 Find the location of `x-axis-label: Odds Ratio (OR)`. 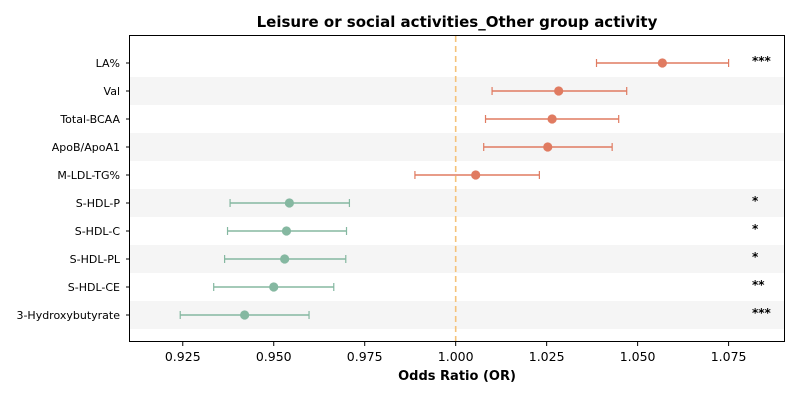

x-axis-label: Odds Ratio (OR) is located at coordinates (457, 376).